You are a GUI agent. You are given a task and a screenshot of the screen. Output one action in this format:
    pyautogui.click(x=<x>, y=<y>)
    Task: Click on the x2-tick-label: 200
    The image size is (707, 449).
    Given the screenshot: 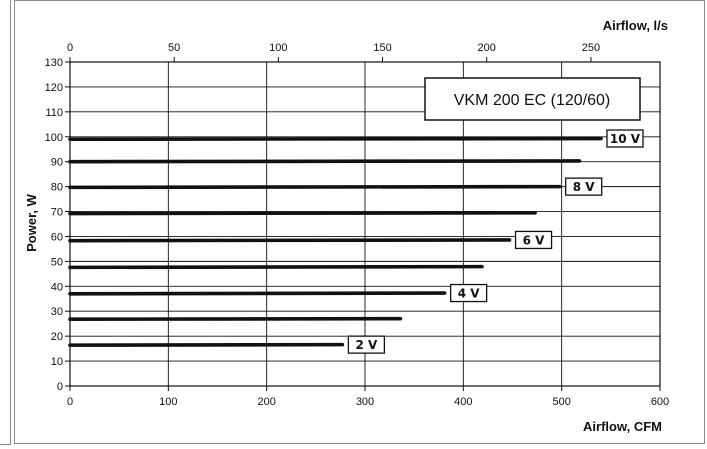 What is the action you would take?
    pyautogui.click(x=487, y=48)
    